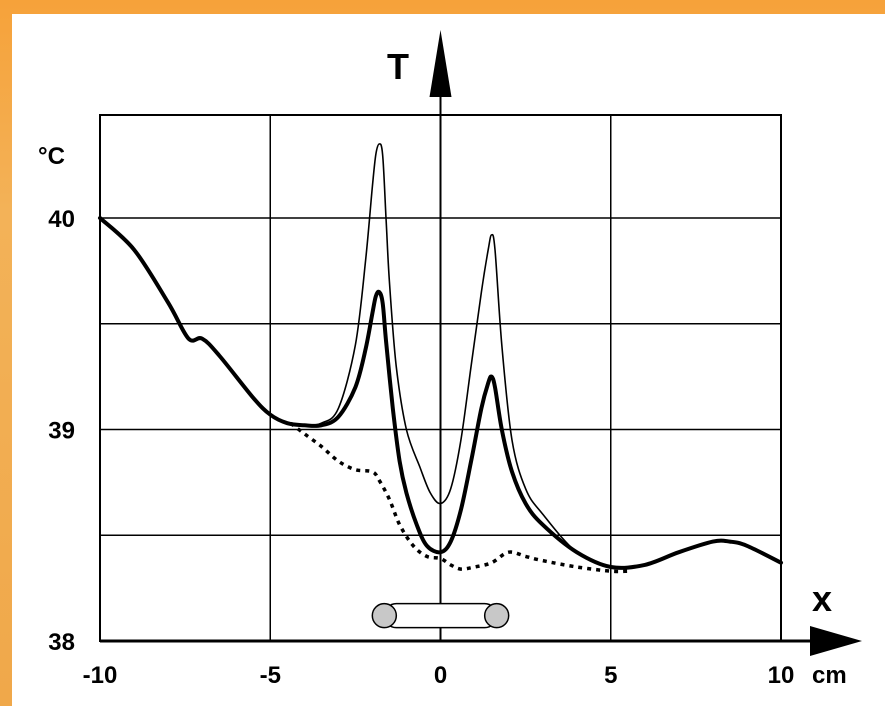 This screenshot has height=706, width=885. Describe the element at coordinates (496, 615) in the screenshot. I see `device-right-cell` at that location.